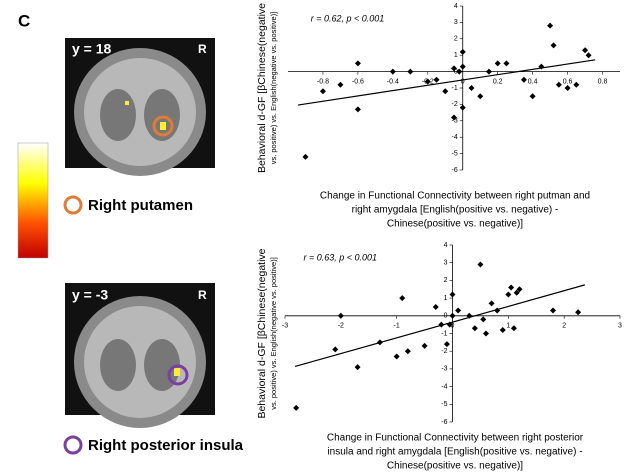 The height and width of the screenshot is (474, 629). Describe the element at coordinates (202, 49) in the screenshot. I see `side-label: R` at that location.